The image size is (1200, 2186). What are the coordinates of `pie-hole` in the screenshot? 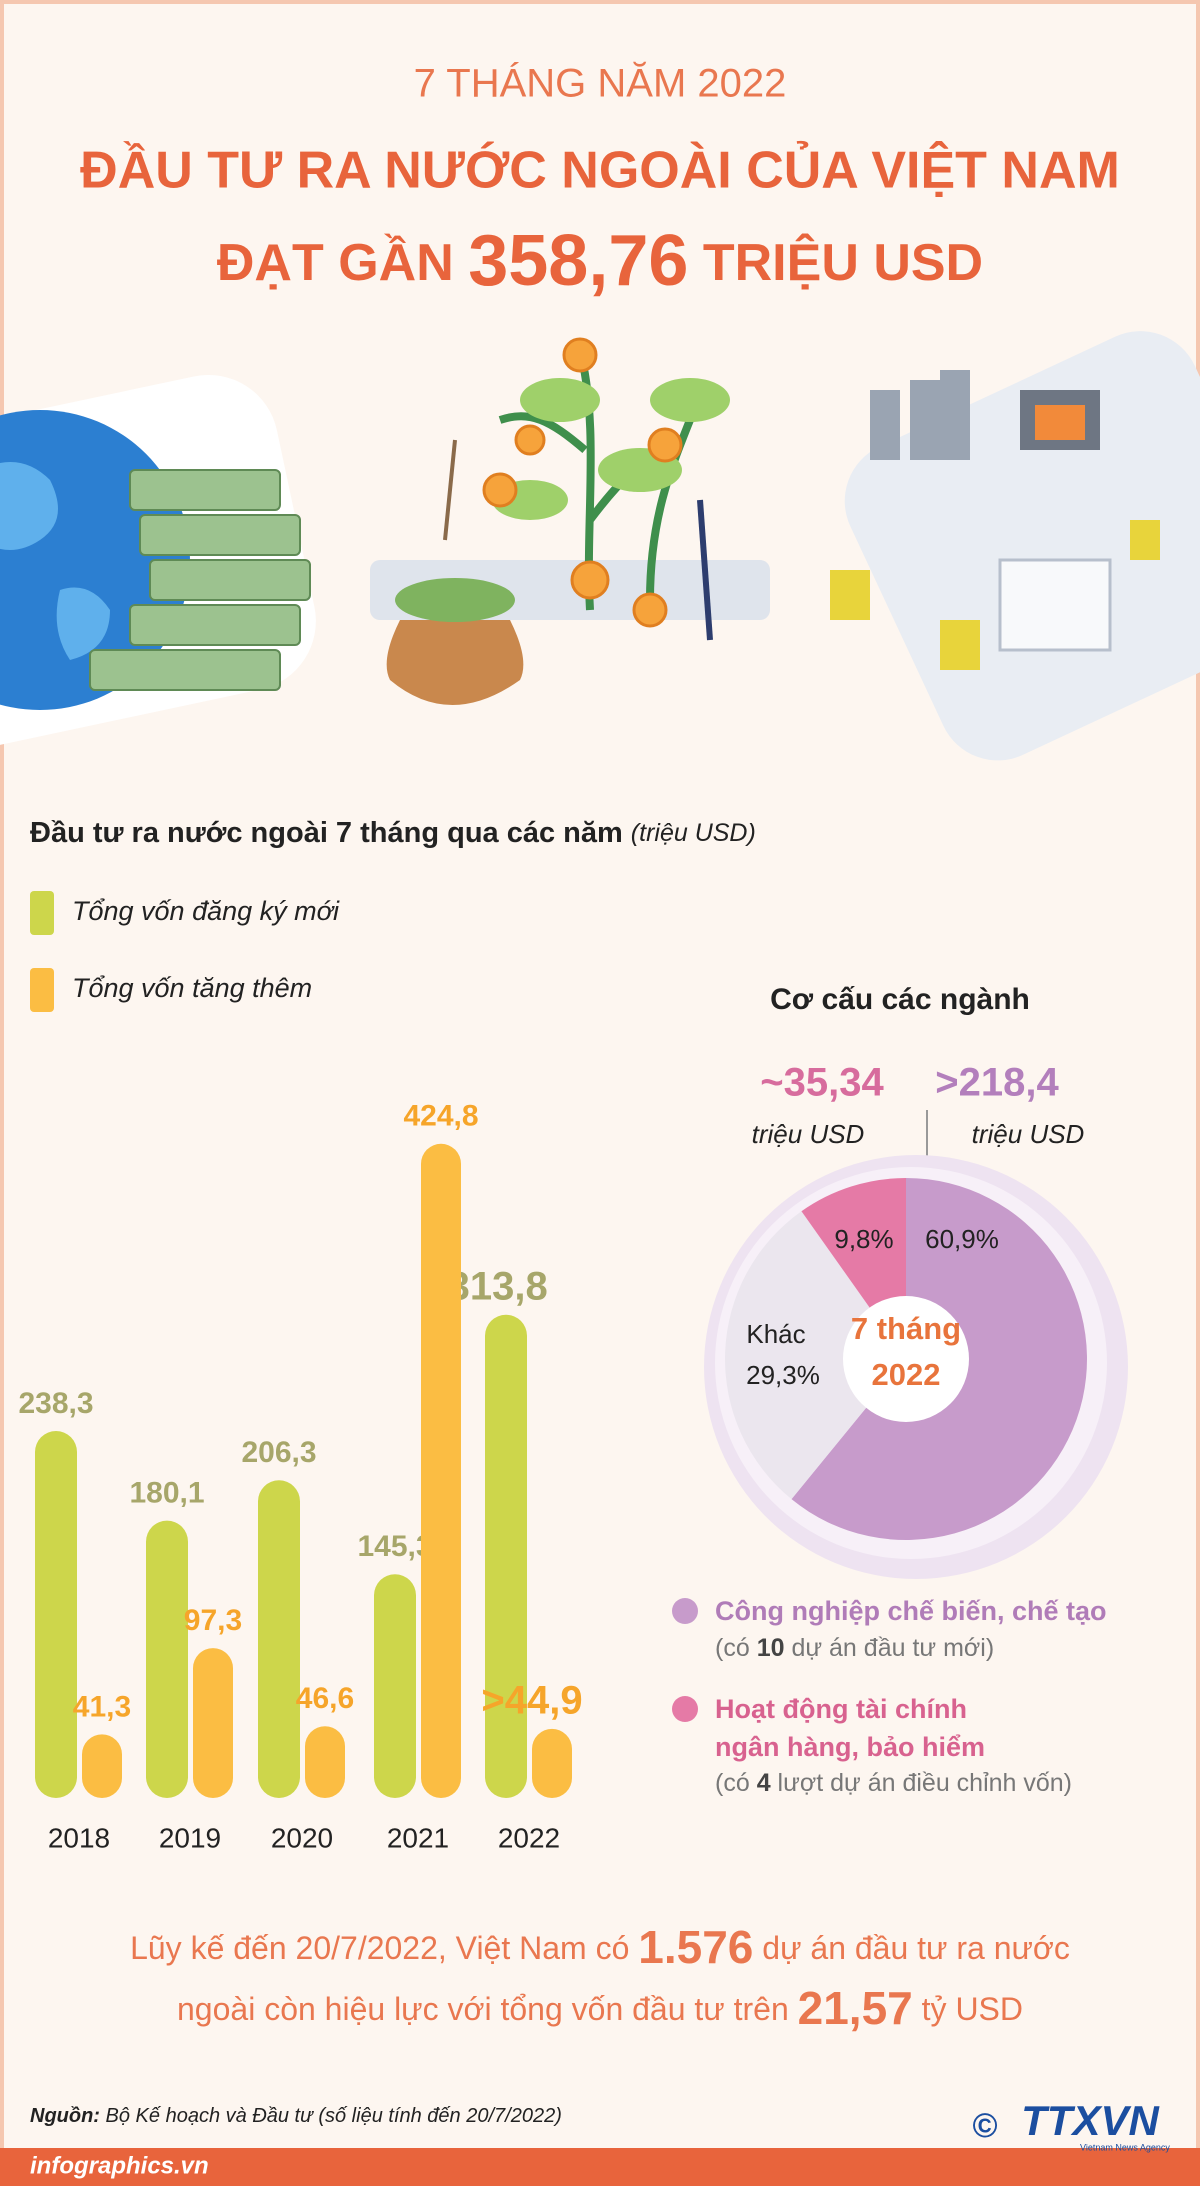 It's located at (906, 1359).